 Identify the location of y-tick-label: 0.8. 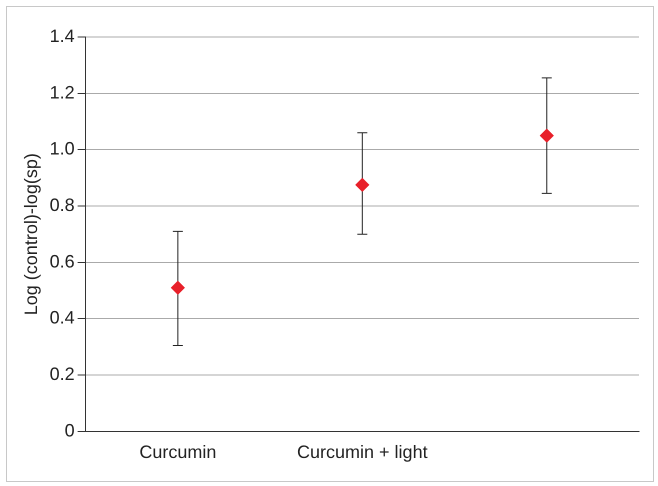
(62, 204).